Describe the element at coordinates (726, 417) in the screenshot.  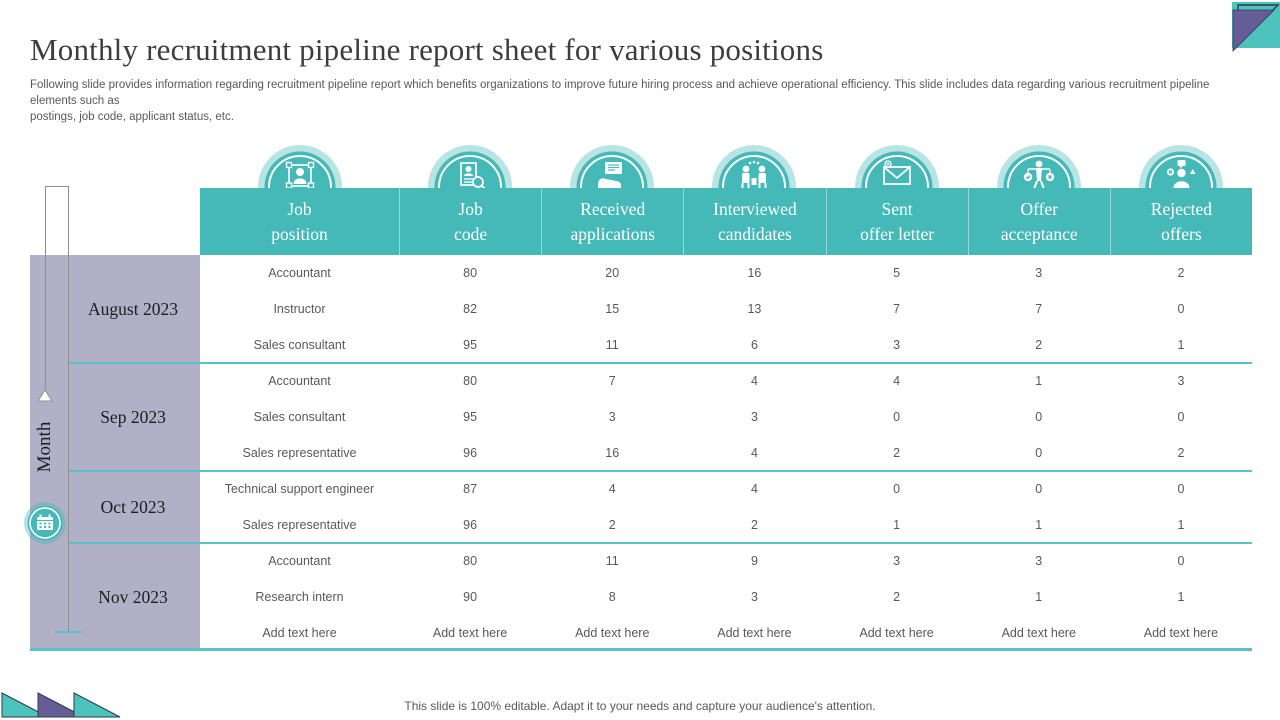
I see `table-row: Sales consultant 95 3 3 0 0 0` at that location.